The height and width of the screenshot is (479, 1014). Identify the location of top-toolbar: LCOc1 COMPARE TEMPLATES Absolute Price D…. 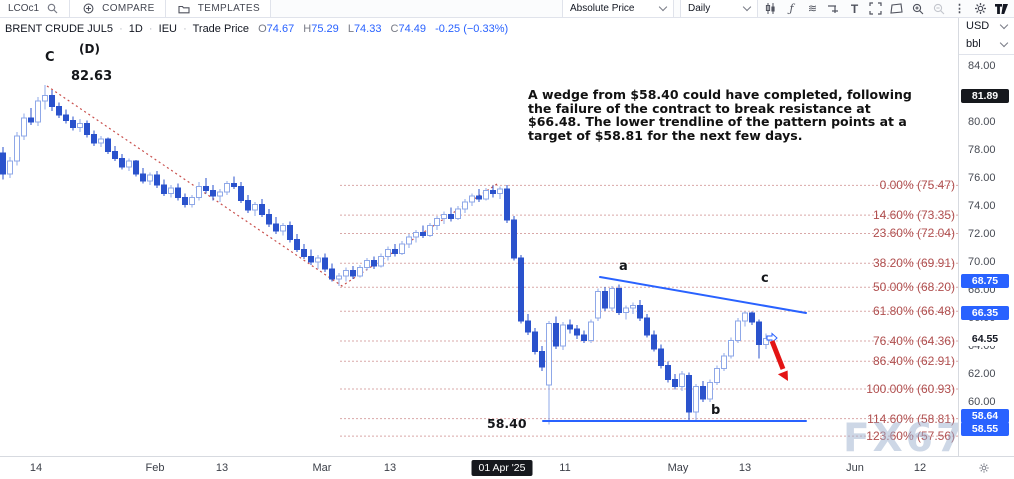
(507, 9).